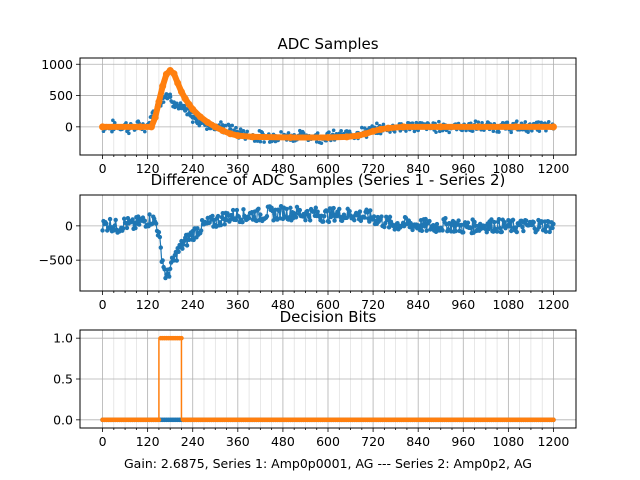 This screenshot has height=480, width=640. I want to click on y-tick-label: 500, so click(61, 95).